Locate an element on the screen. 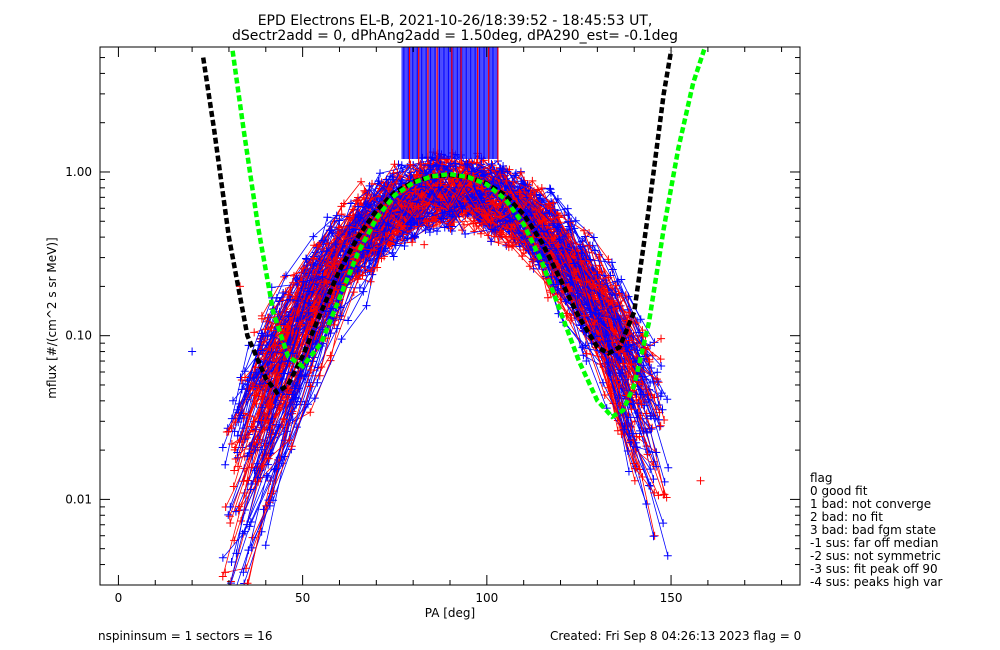 Image resolution: width=1000 pixels, height=650 pixels. x-axis-label: PA [deg] is located at coordinates (450, 613).